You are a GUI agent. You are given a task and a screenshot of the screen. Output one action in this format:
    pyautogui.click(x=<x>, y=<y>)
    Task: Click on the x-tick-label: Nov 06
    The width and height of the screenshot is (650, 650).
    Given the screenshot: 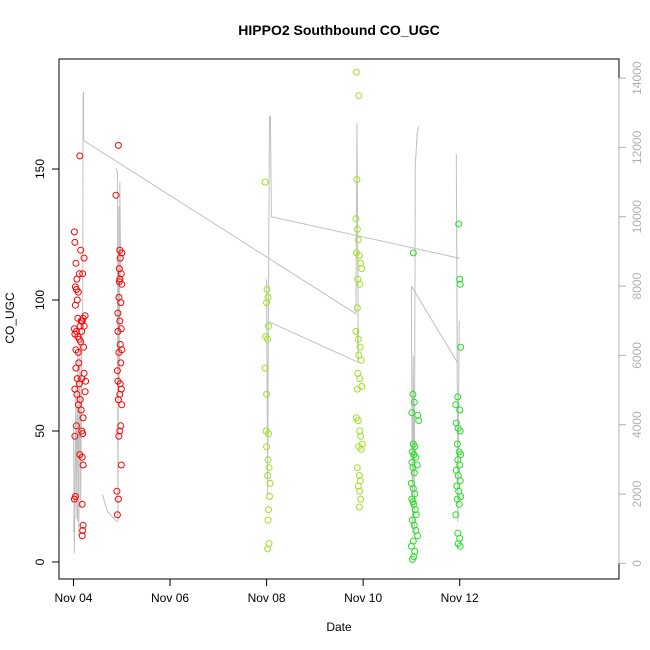 What is the action you would take?
    pyautogui.click(x=170, y=598)
    